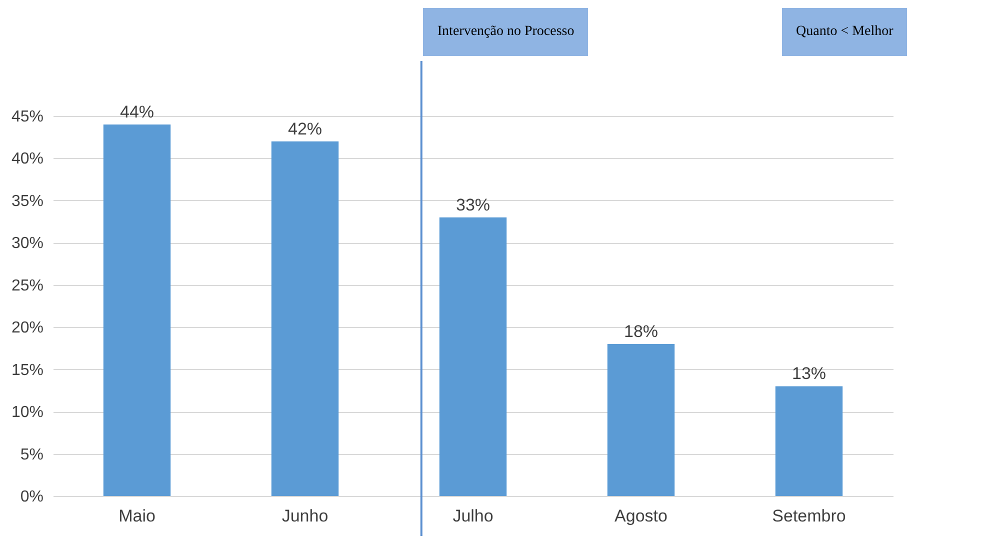 The height and width of the screenshot is (548, 982). Describe the element at coordinates (473, 204) in the screenshot. I see `data-label: 33%` at that location.